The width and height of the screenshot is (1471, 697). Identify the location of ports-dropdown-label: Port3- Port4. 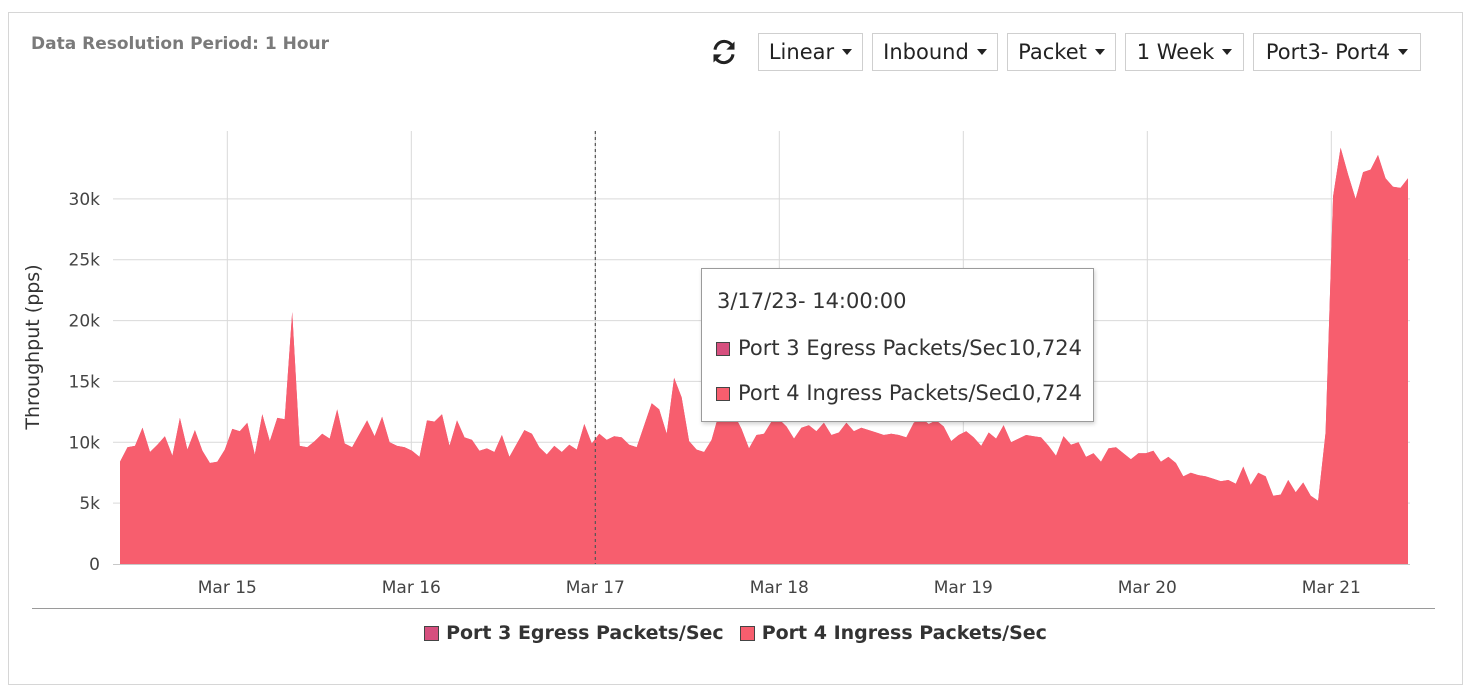
(1328, 52).